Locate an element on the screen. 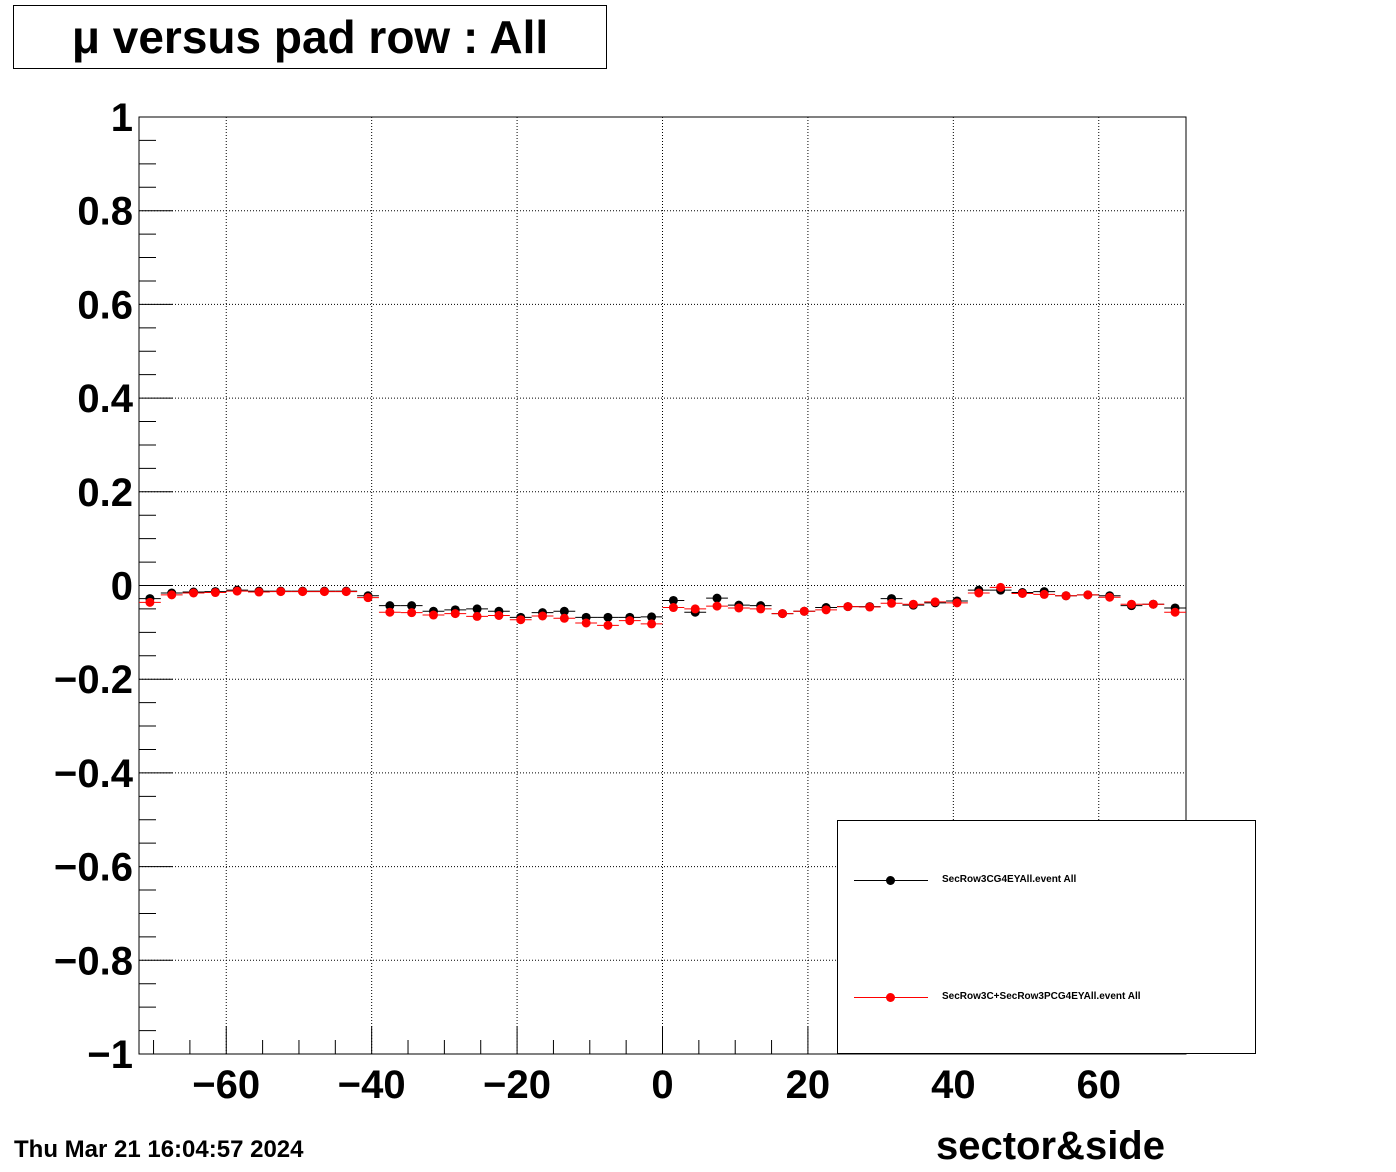  x-tick-label: −20 is located at coordinates (517, 1085).